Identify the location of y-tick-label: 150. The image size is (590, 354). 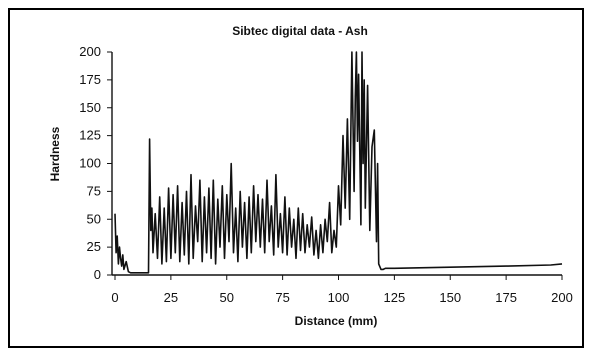
(90, 107).